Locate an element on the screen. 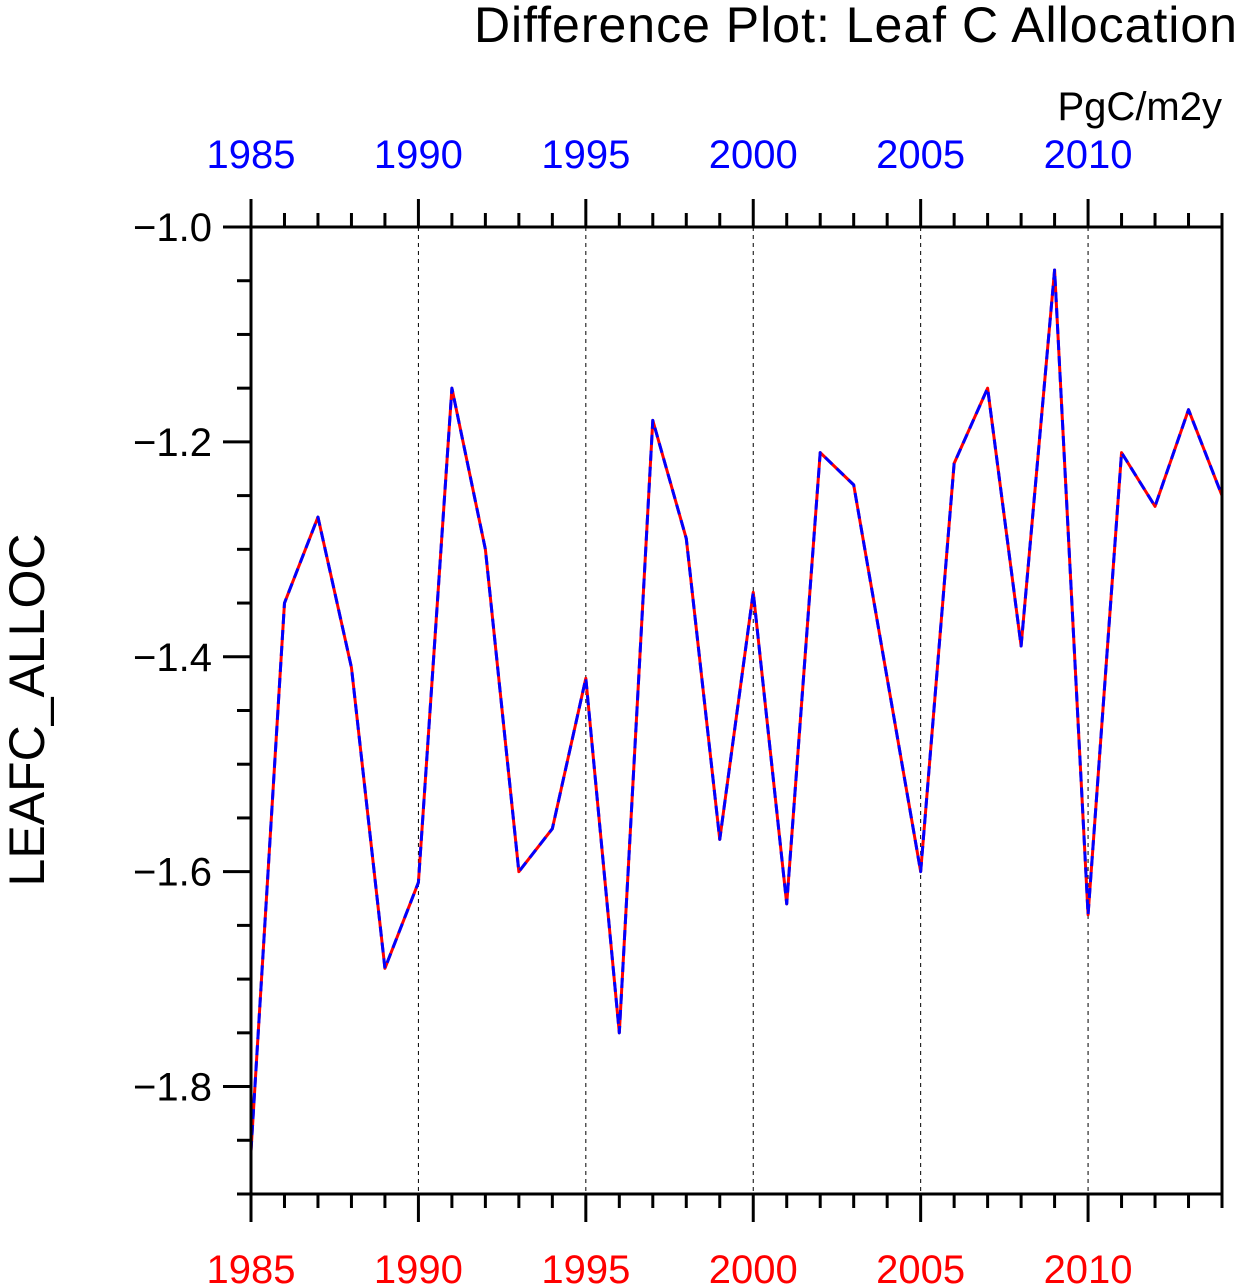 This screenshot has width=1238, height=1286. chart-title: Difference Plot: Leaf C Allocation is located at coordinates (856, 26).